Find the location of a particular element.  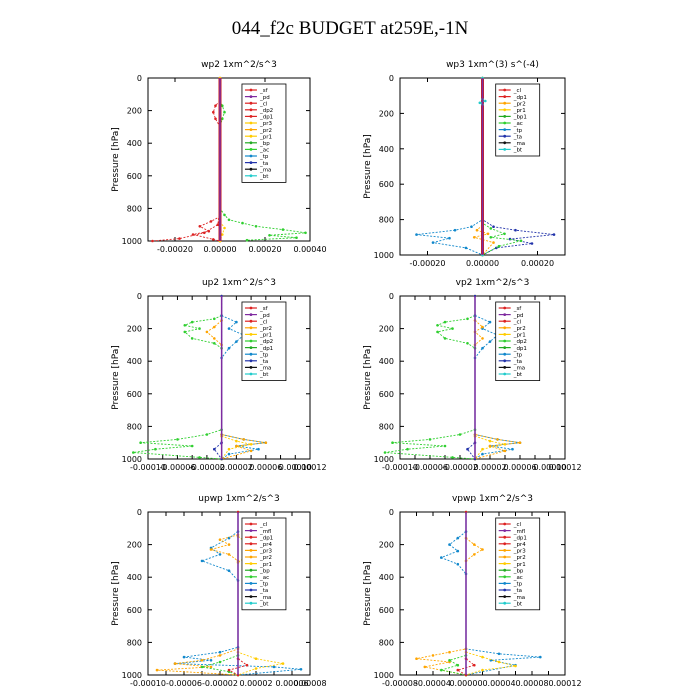

y-axis-label: Pressure [hPa] is located at coordinates (116, 377).